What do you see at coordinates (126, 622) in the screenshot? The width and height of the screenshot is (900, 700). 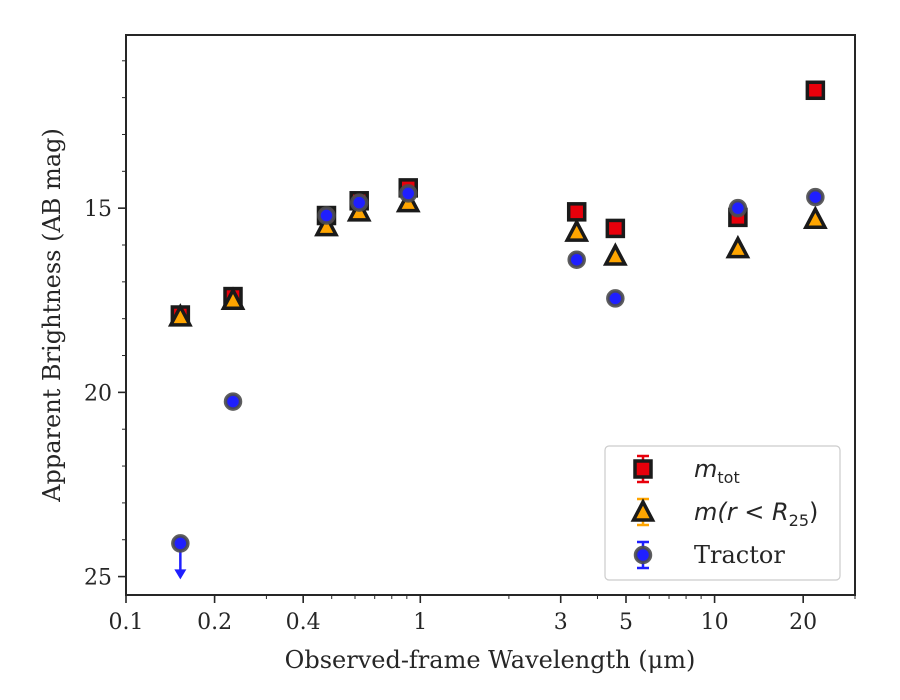 I see `x-tick-label: 0.1` at bounding box center [126, 622].